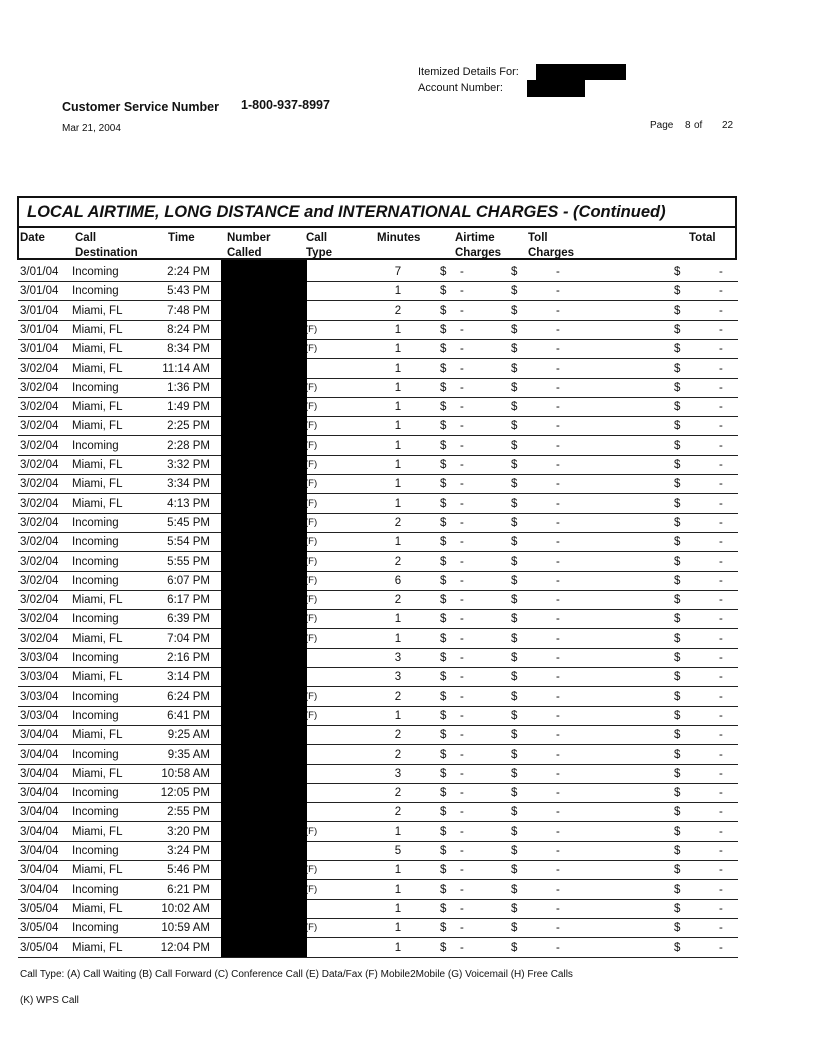 The width and height of the screenshot is (814, 1060). What do you see at coordinates (188, 696) in the screenshot?
I see `cell-time: 6:24 PM` at bounding box center [188, 696].